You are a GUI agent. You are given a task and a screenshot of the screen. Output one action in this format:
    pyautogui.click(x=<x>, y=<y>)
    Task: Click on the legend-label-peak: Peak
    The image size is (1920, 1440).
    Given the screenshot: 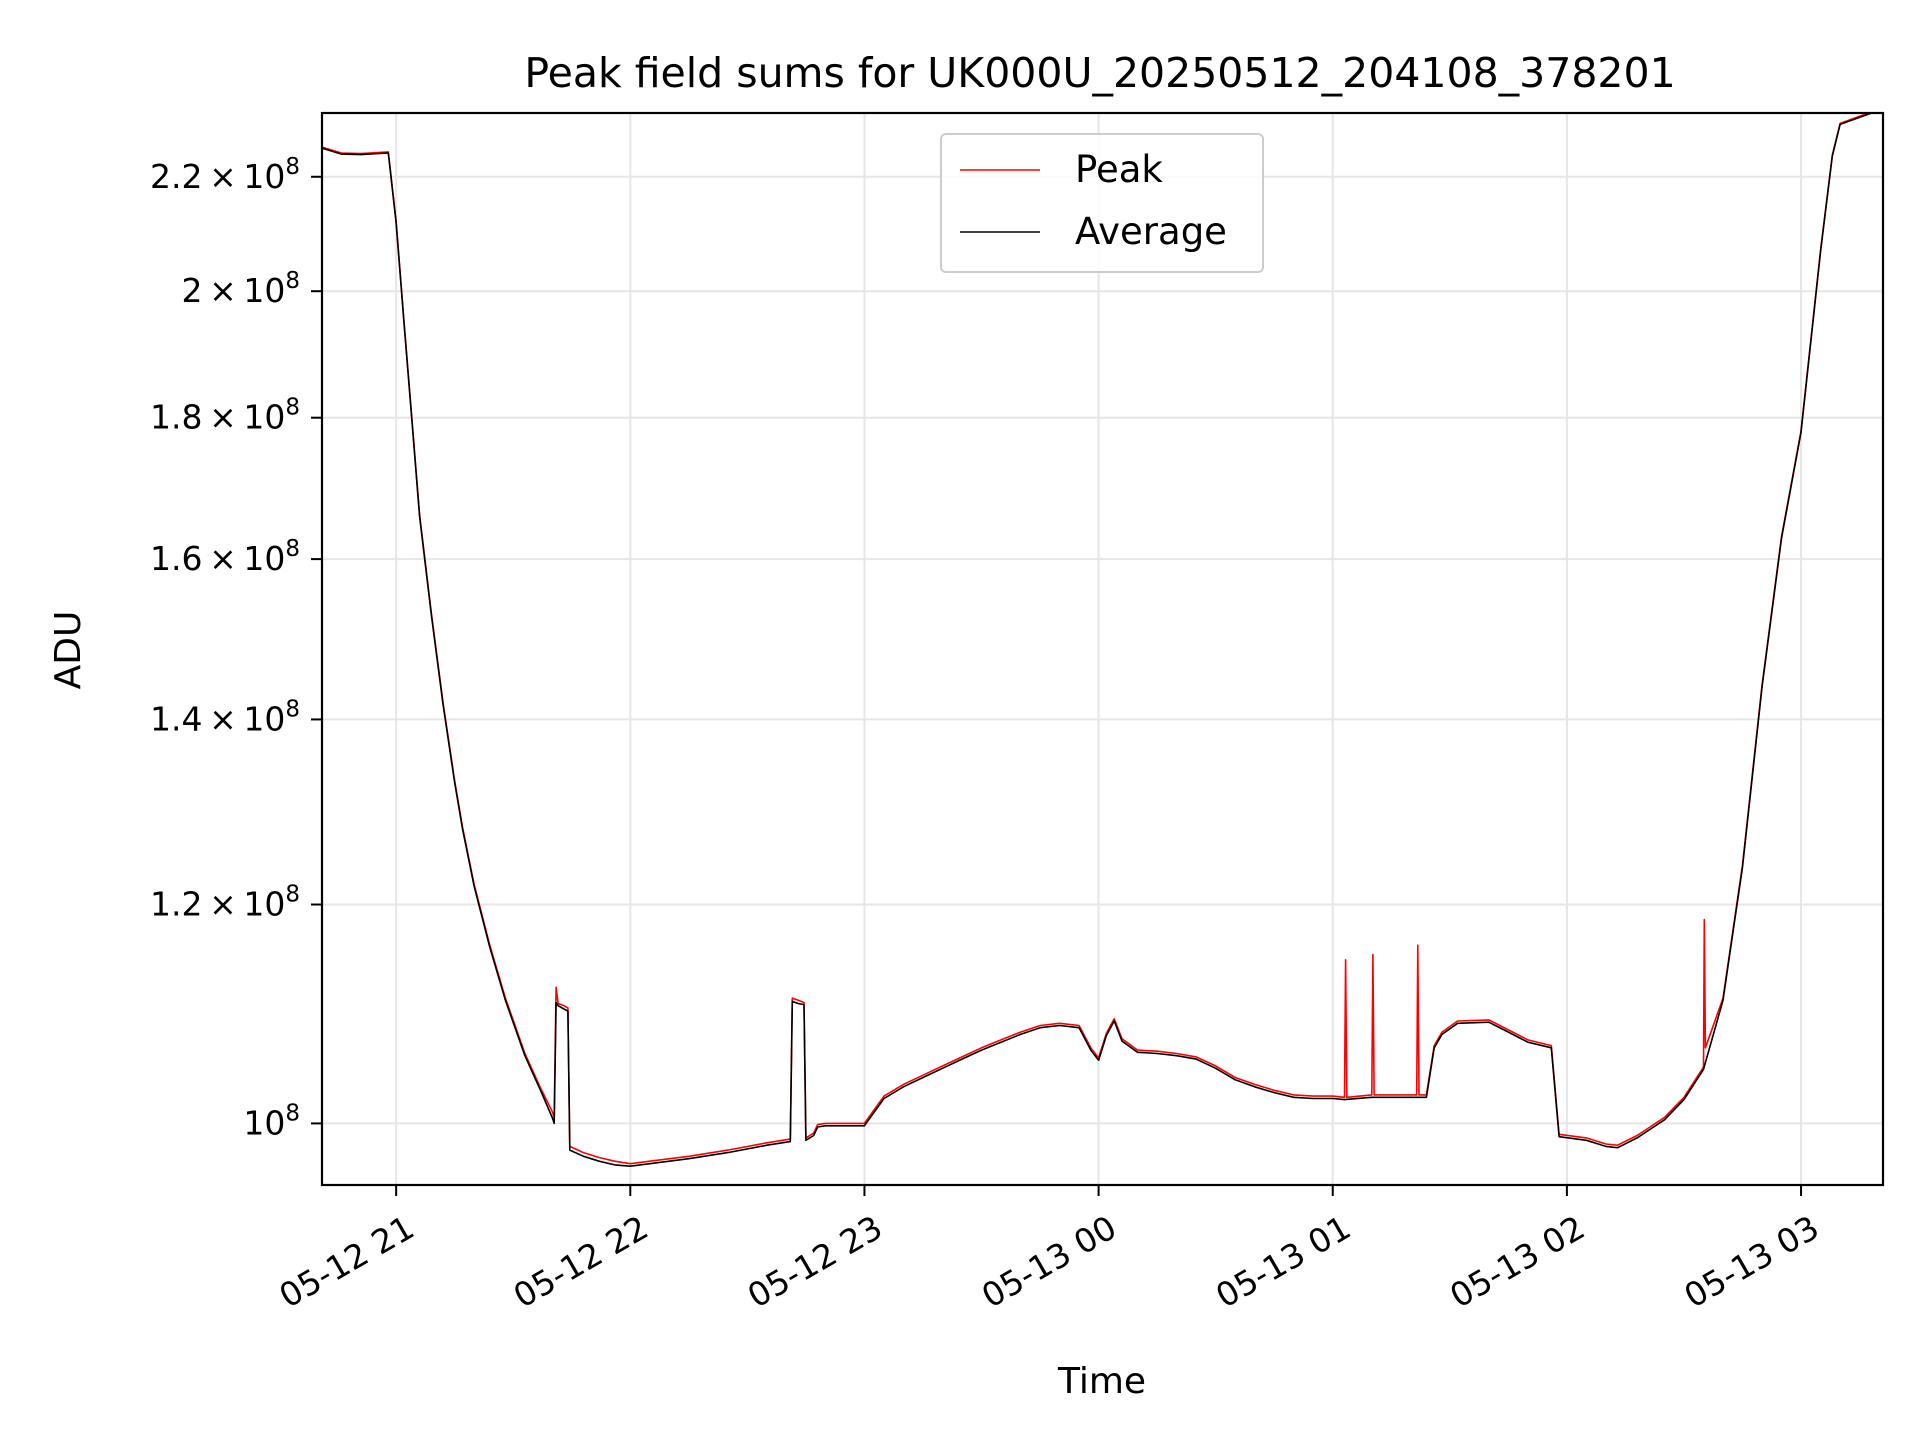 What is the action you would take?
    pyautogui.click(x=1119, y=169)
    